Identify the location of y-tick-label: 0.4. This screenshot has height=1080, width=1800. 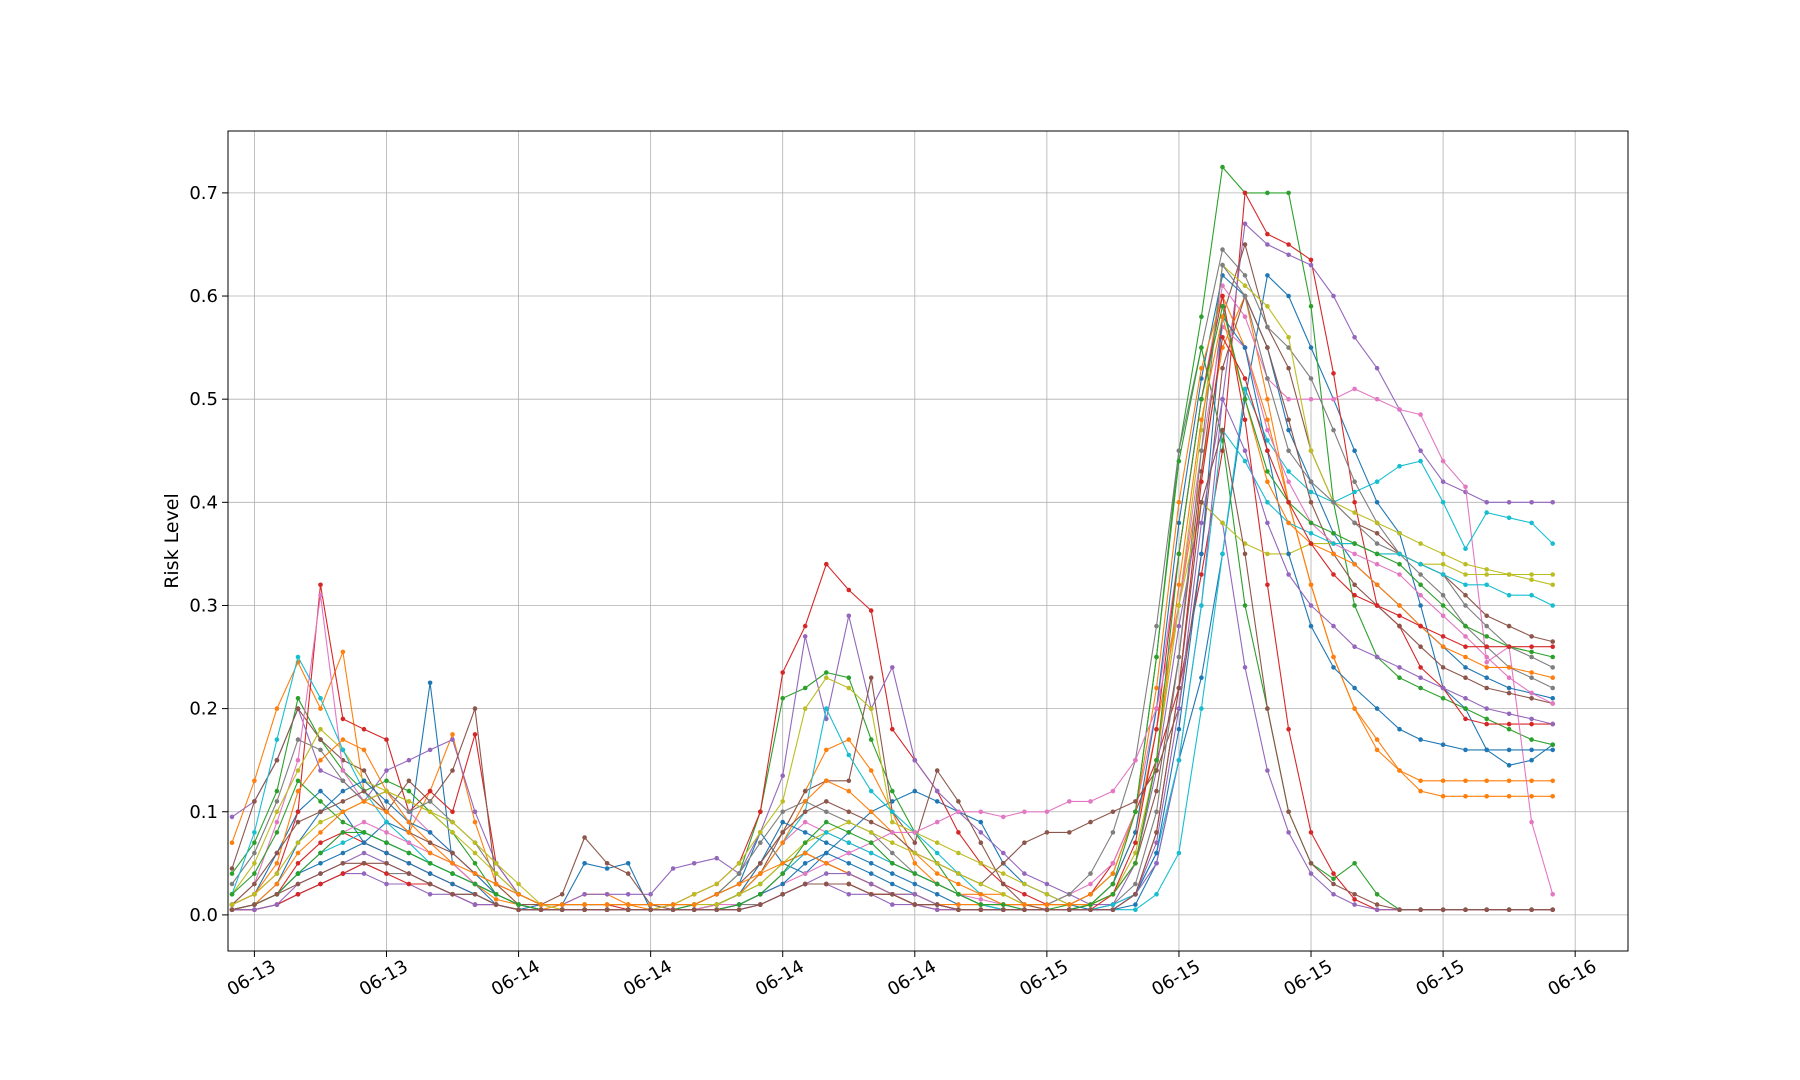
(203, 502).